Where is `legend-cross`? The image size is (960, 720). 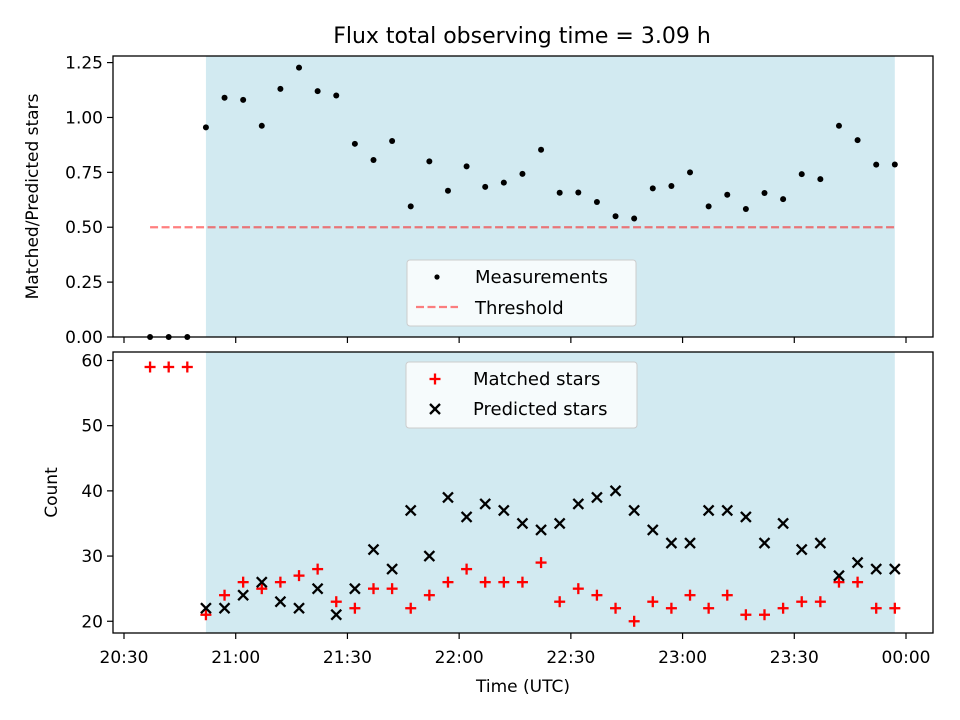
legend-cross is located at coordinates (435, 409).